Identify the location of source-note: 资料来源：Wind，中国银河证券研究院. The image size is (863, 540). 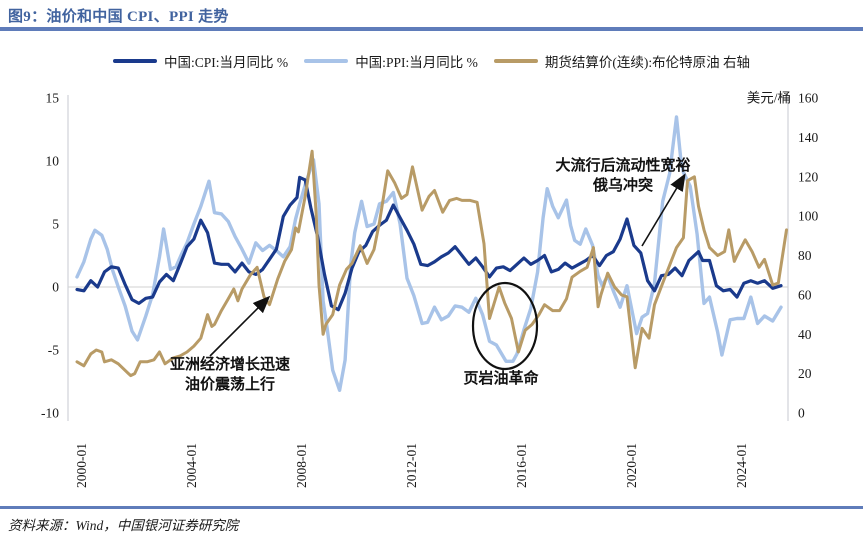
(123, 525).